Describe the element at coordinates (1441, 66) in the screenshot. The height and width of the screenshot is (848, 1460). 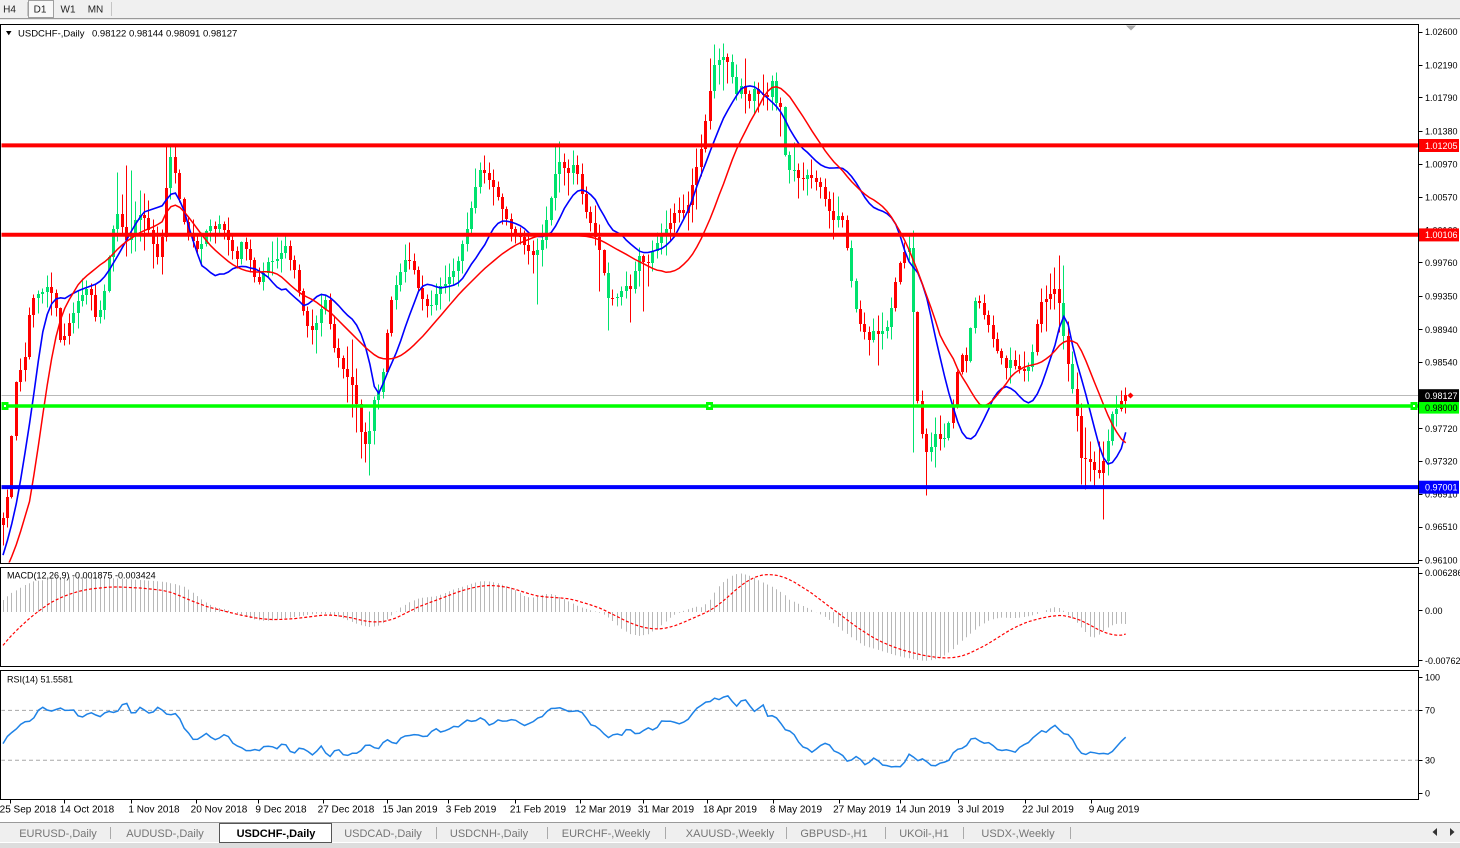
I see `svg-text: 1.02190` at that location.